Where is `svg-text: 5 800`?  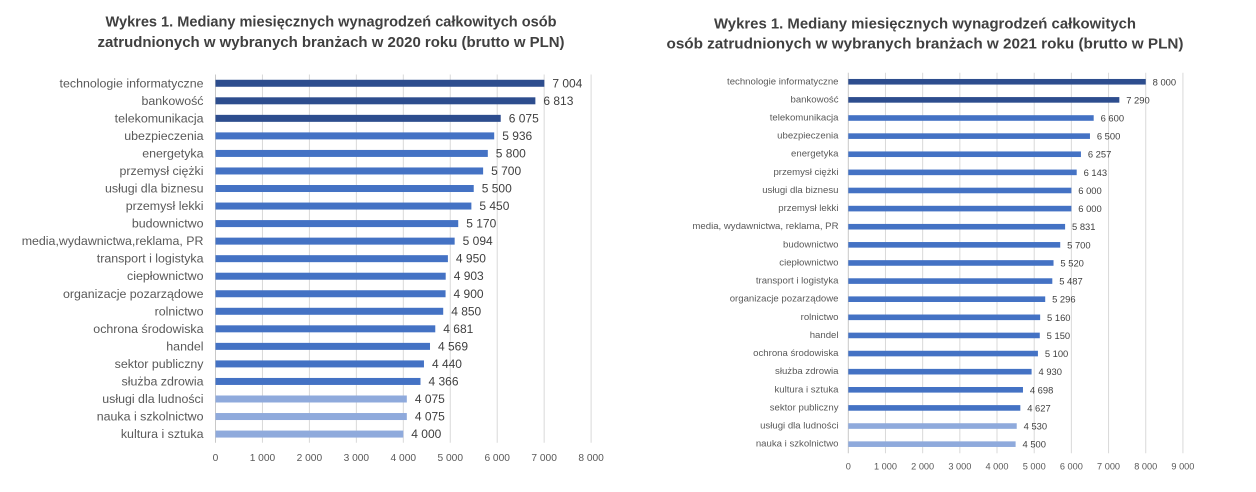 svg-text: 5 800 is located at coordinates (511, 153).